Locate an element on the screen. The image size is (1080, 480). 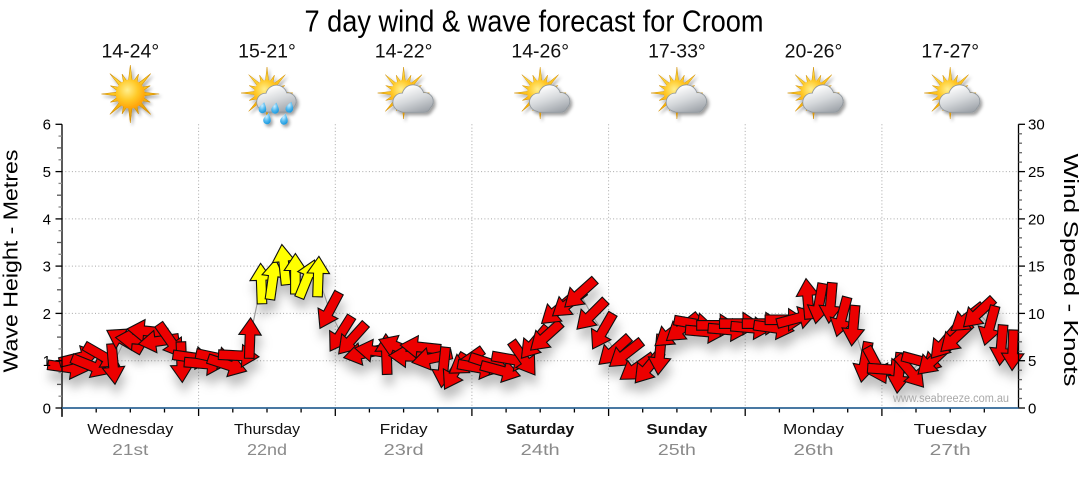
svg-text: 14-24° is located at coordinates (130, 52).